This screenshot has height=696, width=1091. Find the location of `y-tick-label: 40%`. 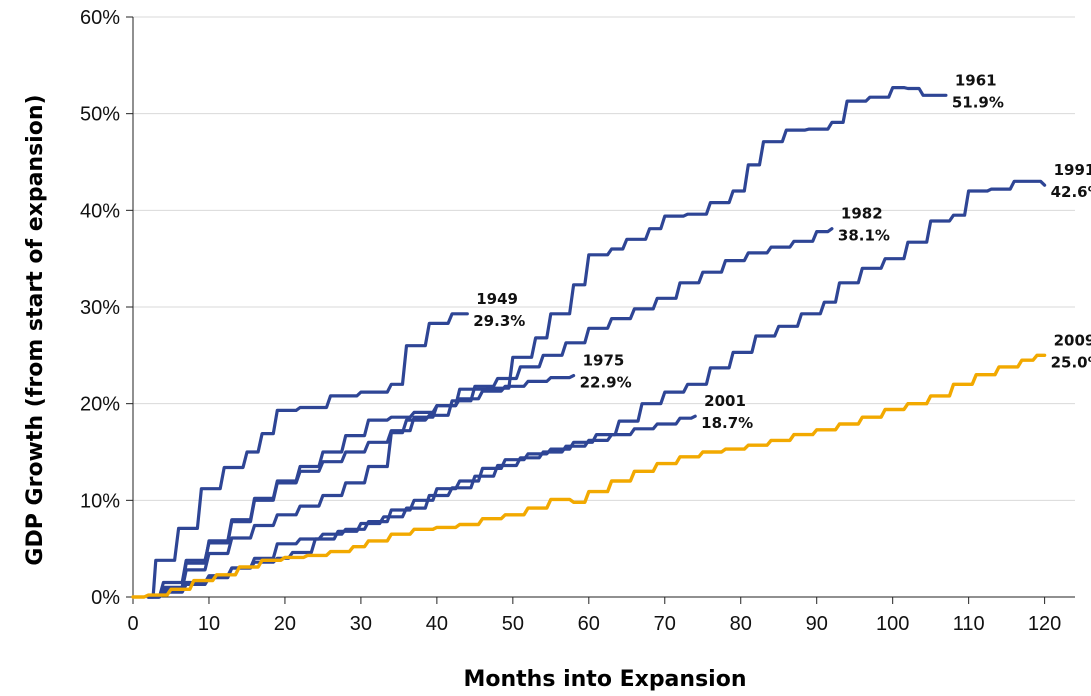

y-tick-label: 40% is located at coordinates (100, 211).